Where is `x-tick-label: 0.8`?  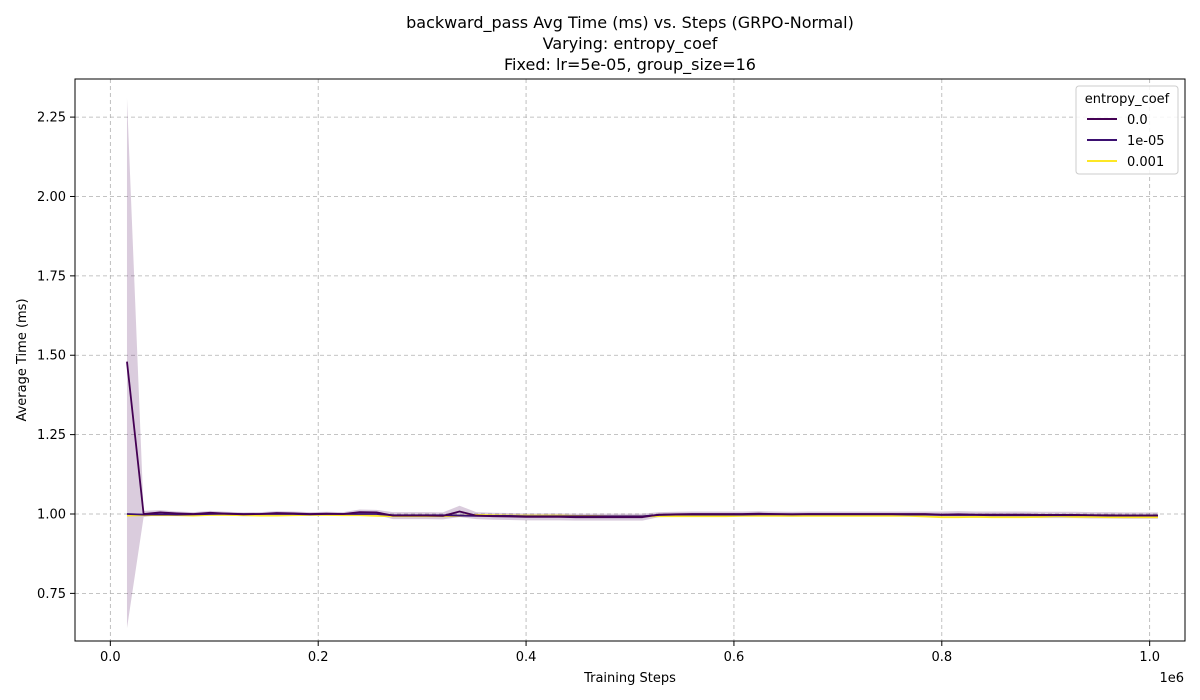 x-tick-label: 0.8 is located at coordinates (941, 657).